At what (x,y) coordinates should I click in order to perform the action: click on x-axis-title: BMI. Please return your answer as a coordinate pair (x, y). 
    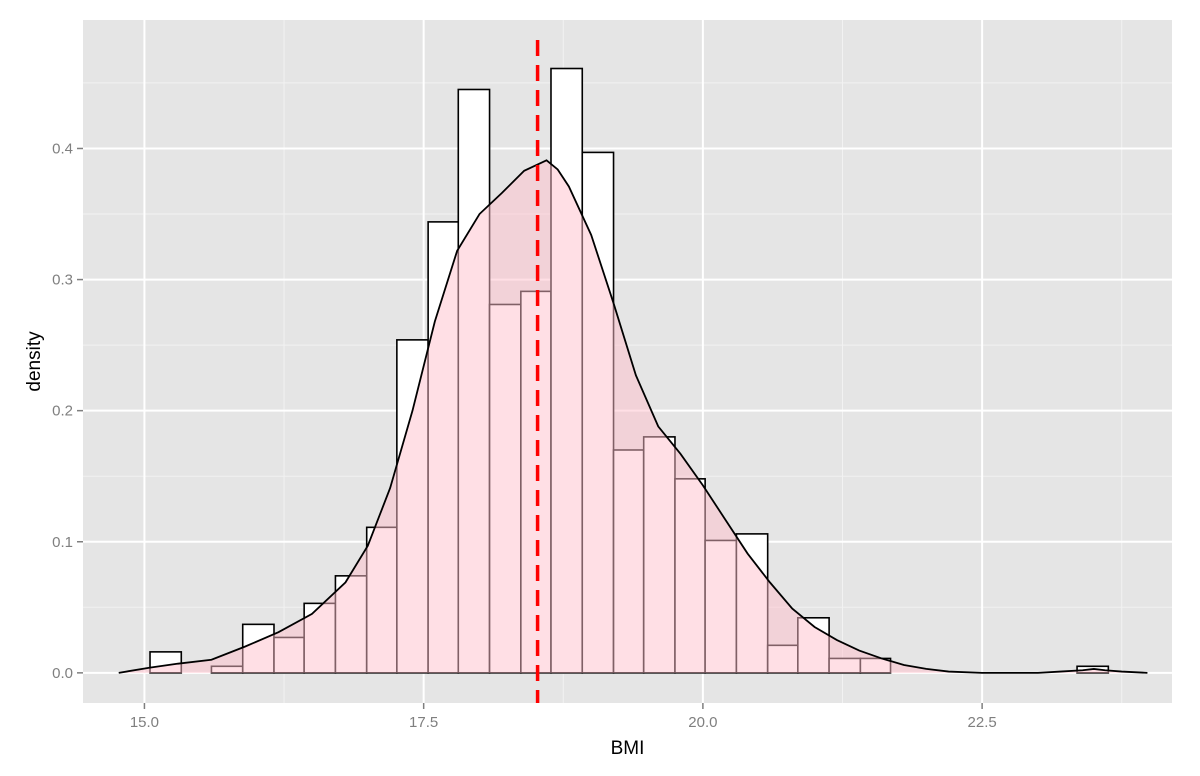
    Looking at the image, I should click on (628, 748).